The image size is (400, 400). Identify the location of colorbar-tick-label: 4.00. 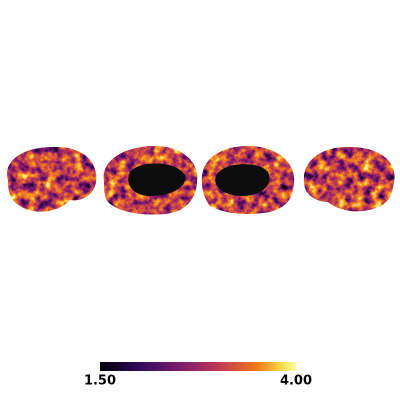
(296, 381).